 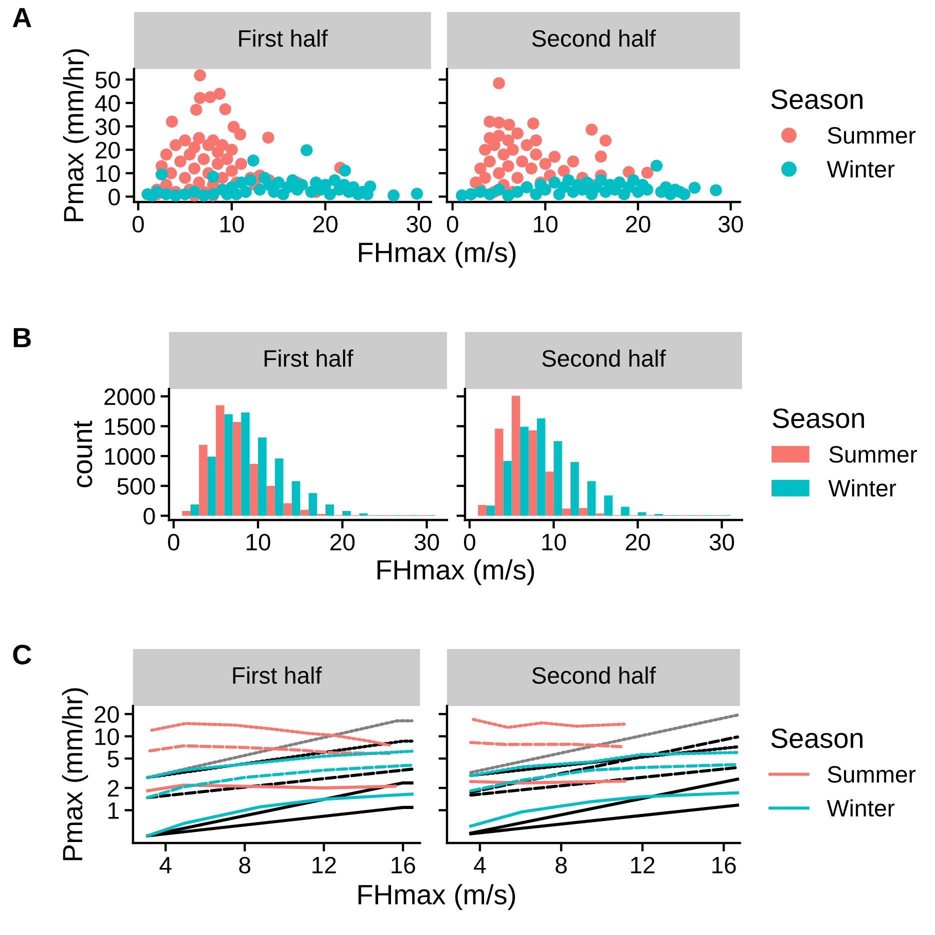 What do you see at coordinates (130, 456) in the screenshot?
I see `y-tick-label: 1000` at bounding box center [130, 456].